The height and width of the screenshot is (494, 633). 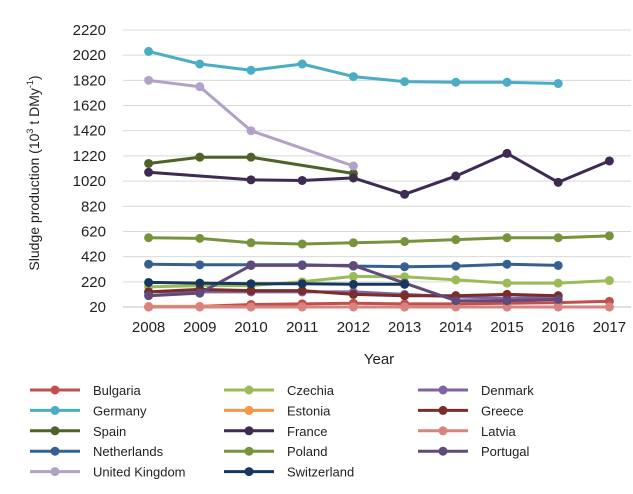 I want to click on y-tick-label: 1620, so click(x=89, y=106).